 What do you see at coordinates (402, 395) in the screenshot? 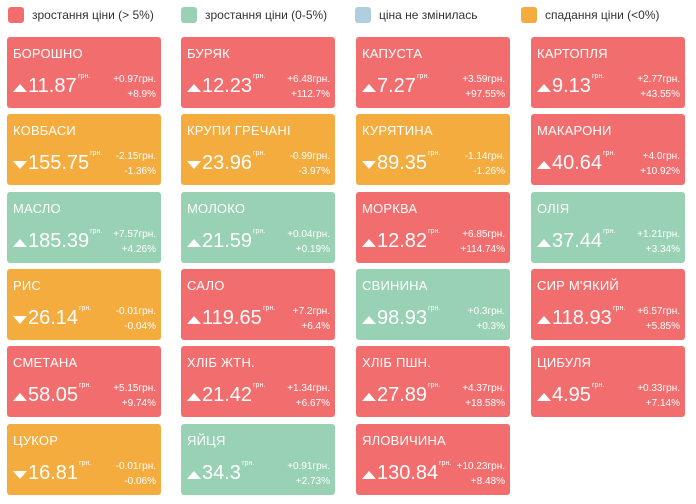
I see `price-value: 27.89` at bounding box center [402, 395].